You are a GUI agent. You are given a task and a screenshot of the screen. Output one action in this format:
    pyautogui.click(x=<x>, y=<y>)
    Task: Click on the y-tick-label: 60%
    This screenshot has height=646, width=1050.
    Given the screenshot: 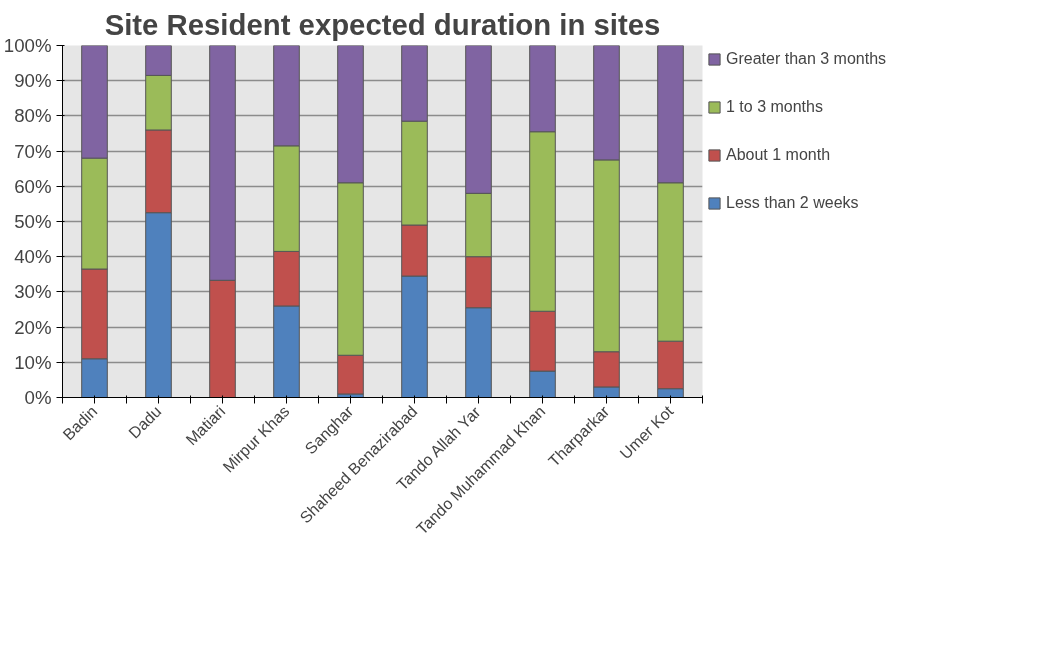 What is the action you would take?
    pyautogui.click(x=33, y=186)
    